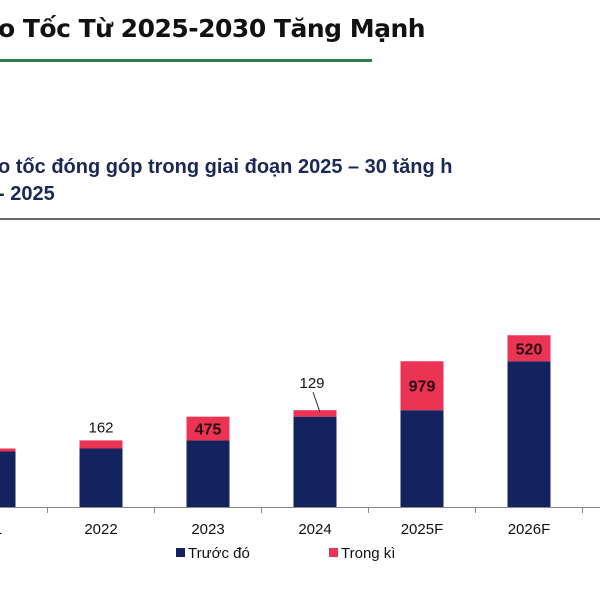 The width and height of the screenshot is (600, 600). Describe the element at coordinates (300, 219) in the screenshot. I see `divider` at that location.